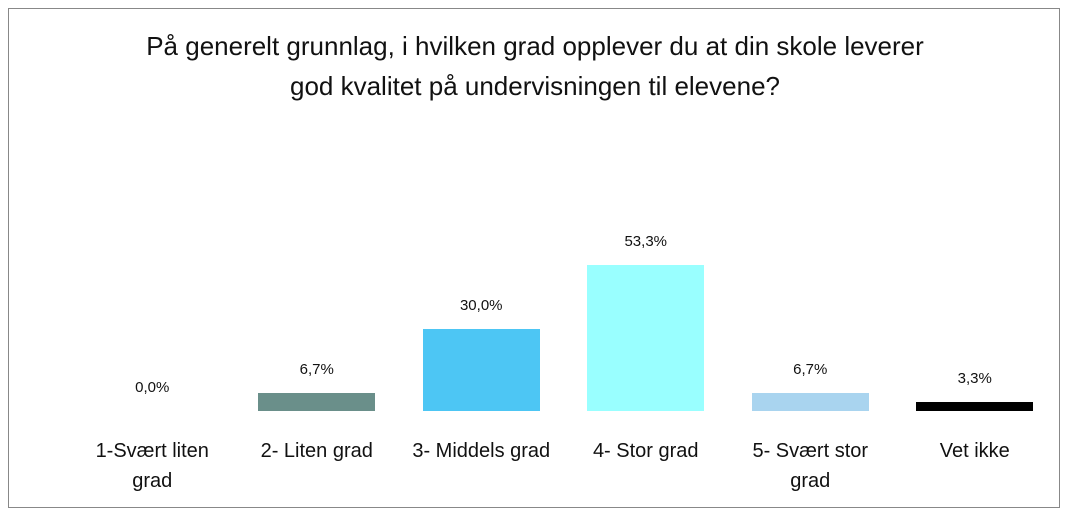 This screenshot has height=508, width=1070. I want to click on data-label: 30,0%, so click(481, 305).